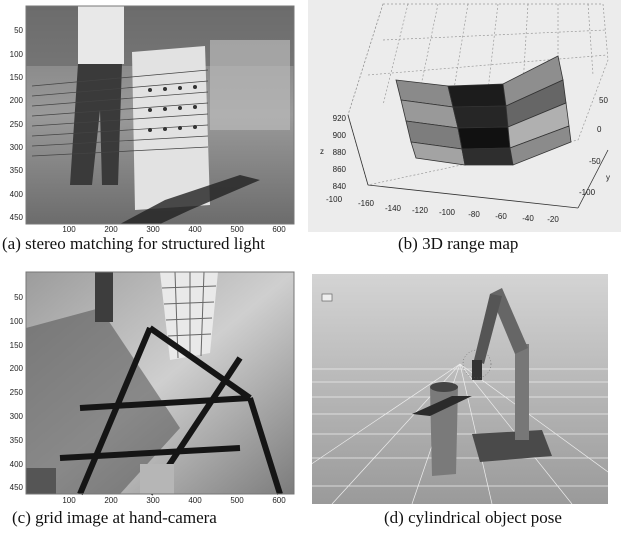 This screenshot has height=533, width=621. I want to click on z-tick: 860, so click(340, 169).